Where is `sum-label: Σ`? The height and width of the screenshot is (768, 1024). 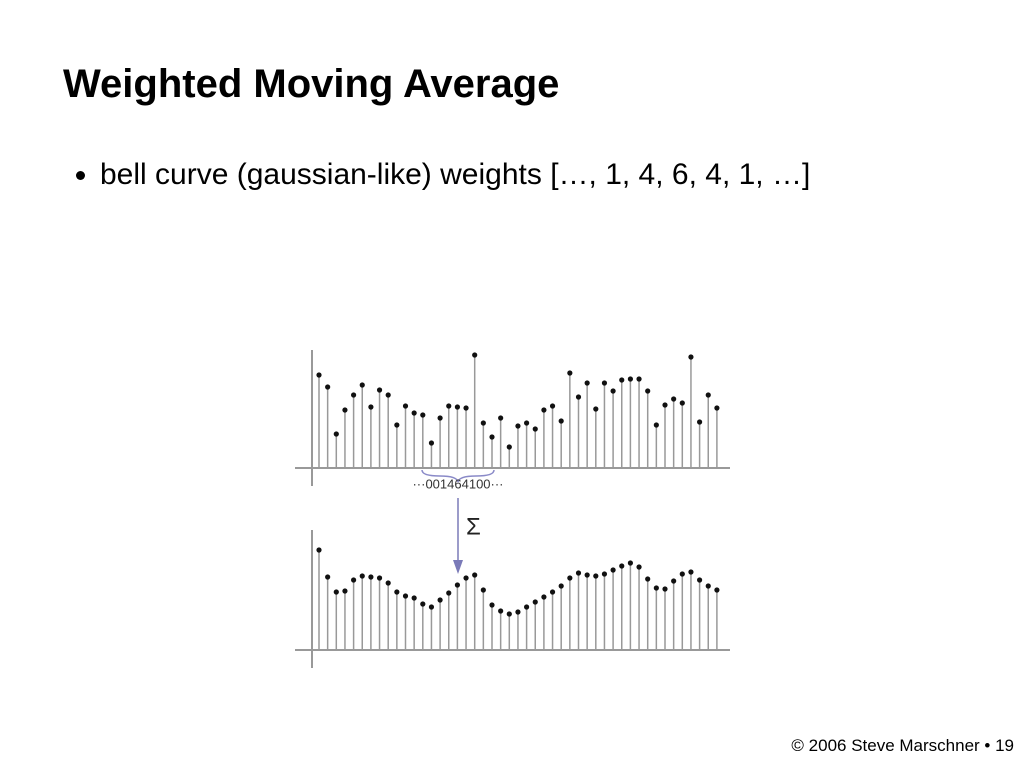
sum-label: Σ is located at coordinates (473, 526).